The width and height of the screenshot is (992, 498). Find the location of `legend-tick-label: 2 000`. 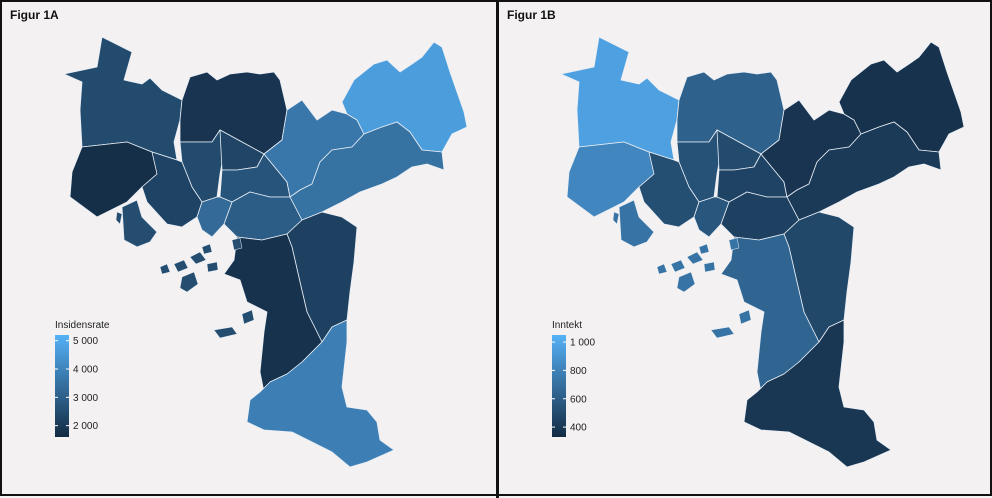

legend-tick-label: 2 000 is located at coordinates (85, 426).